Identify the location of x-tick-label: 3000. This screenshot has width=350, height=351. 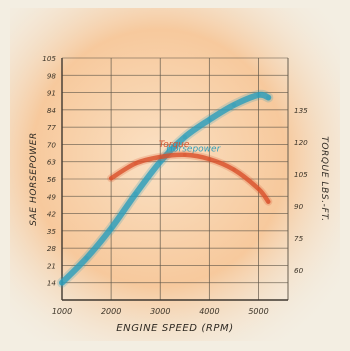
(160, 311).